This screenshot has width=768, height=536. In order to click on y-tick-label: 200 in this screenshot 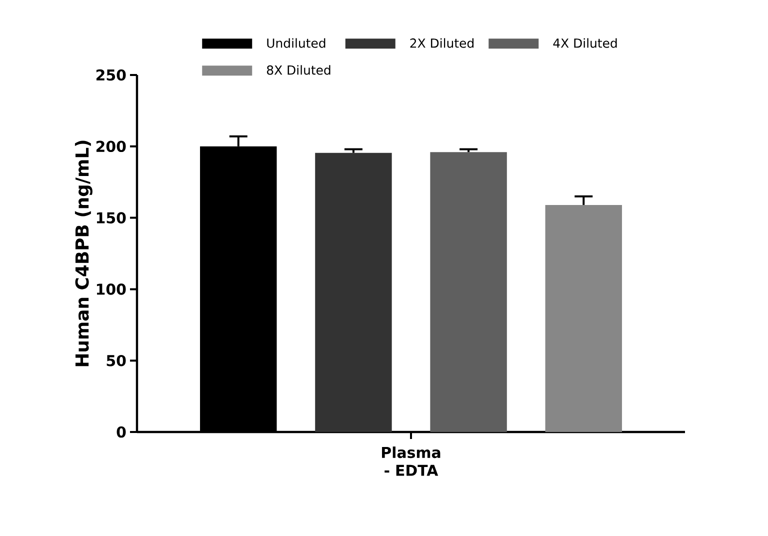, I will do `click(111, 146)`.